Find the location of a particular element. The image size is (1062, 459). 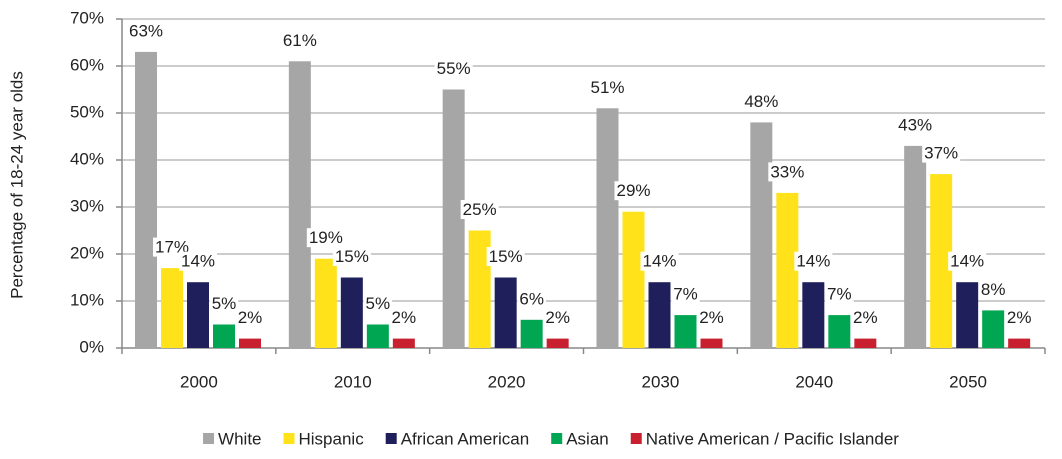

legend-label: Native American / Pacific Islander is located at coordinates (773, 438).